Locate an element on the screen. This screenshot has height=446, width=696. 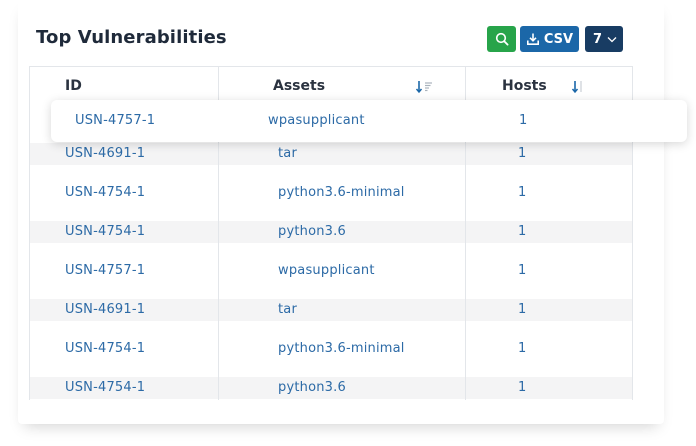
csv-download-button: CSV is located at coordinates (549, 39).